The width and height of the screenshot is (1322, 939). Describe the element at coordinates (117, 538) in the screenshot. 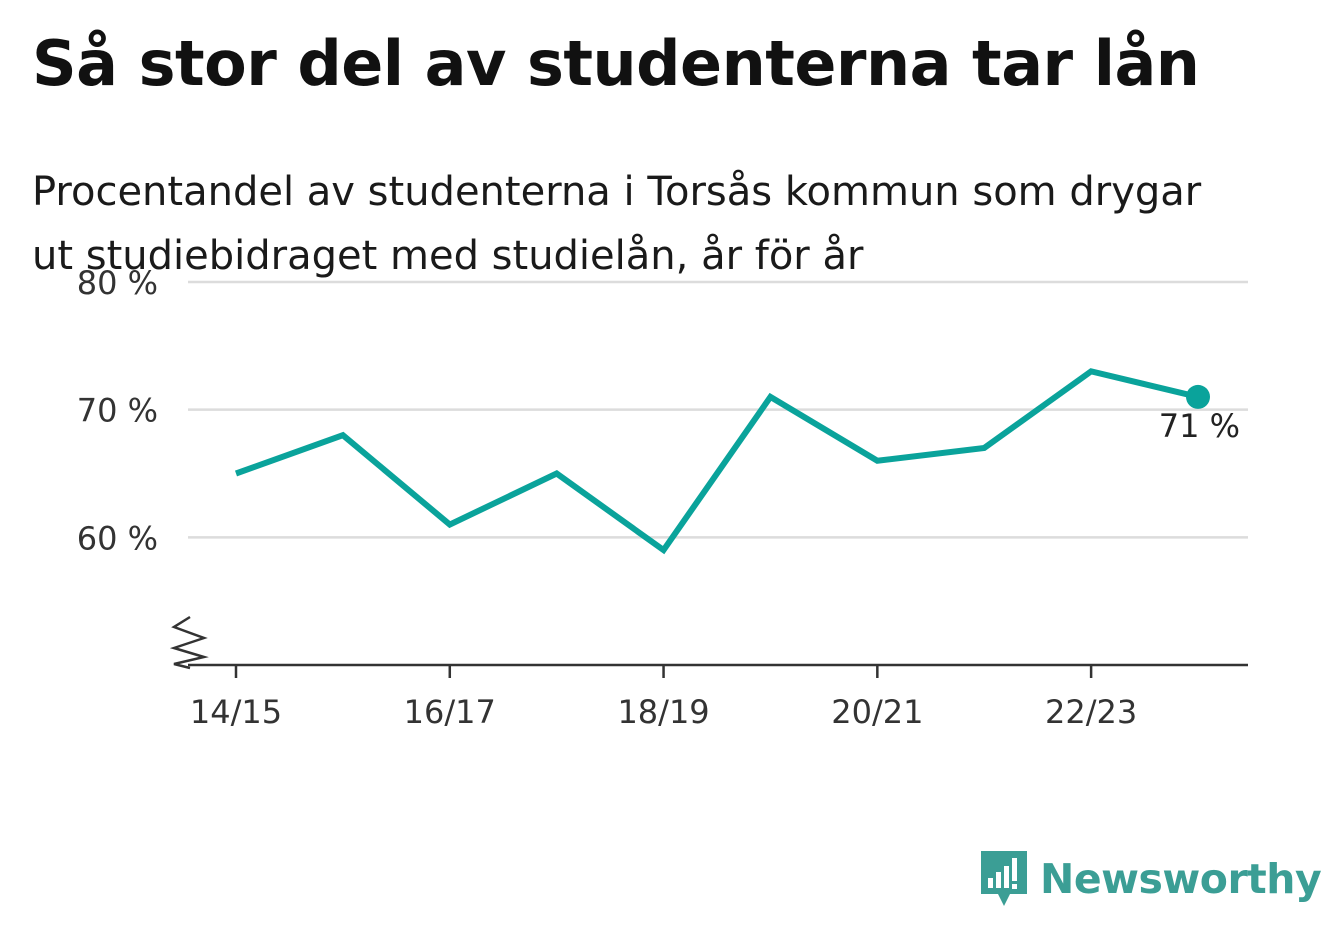

I see `y-tick-label: 60 %` at that location.